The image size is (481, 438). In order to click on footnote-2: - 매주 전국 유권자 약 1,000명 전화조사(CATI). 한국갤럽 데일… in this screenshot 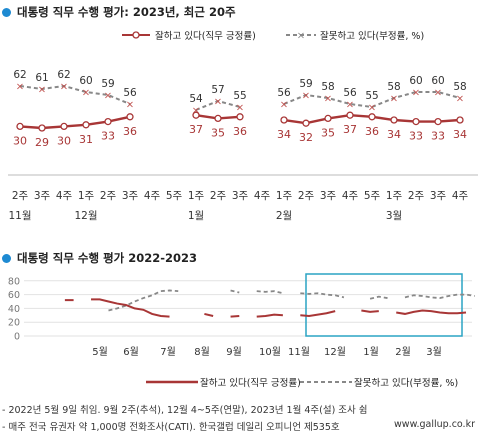, I will do `click(171, 427)`.